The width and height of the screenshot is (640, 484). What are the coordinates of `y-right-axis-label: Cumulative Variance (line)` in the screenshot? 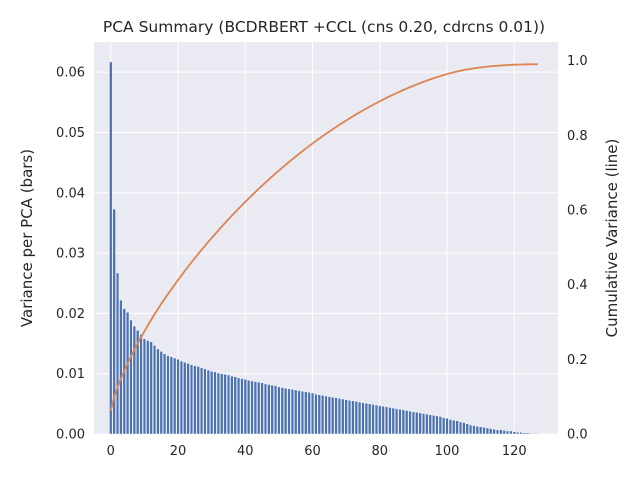 It's located at (612, 238).